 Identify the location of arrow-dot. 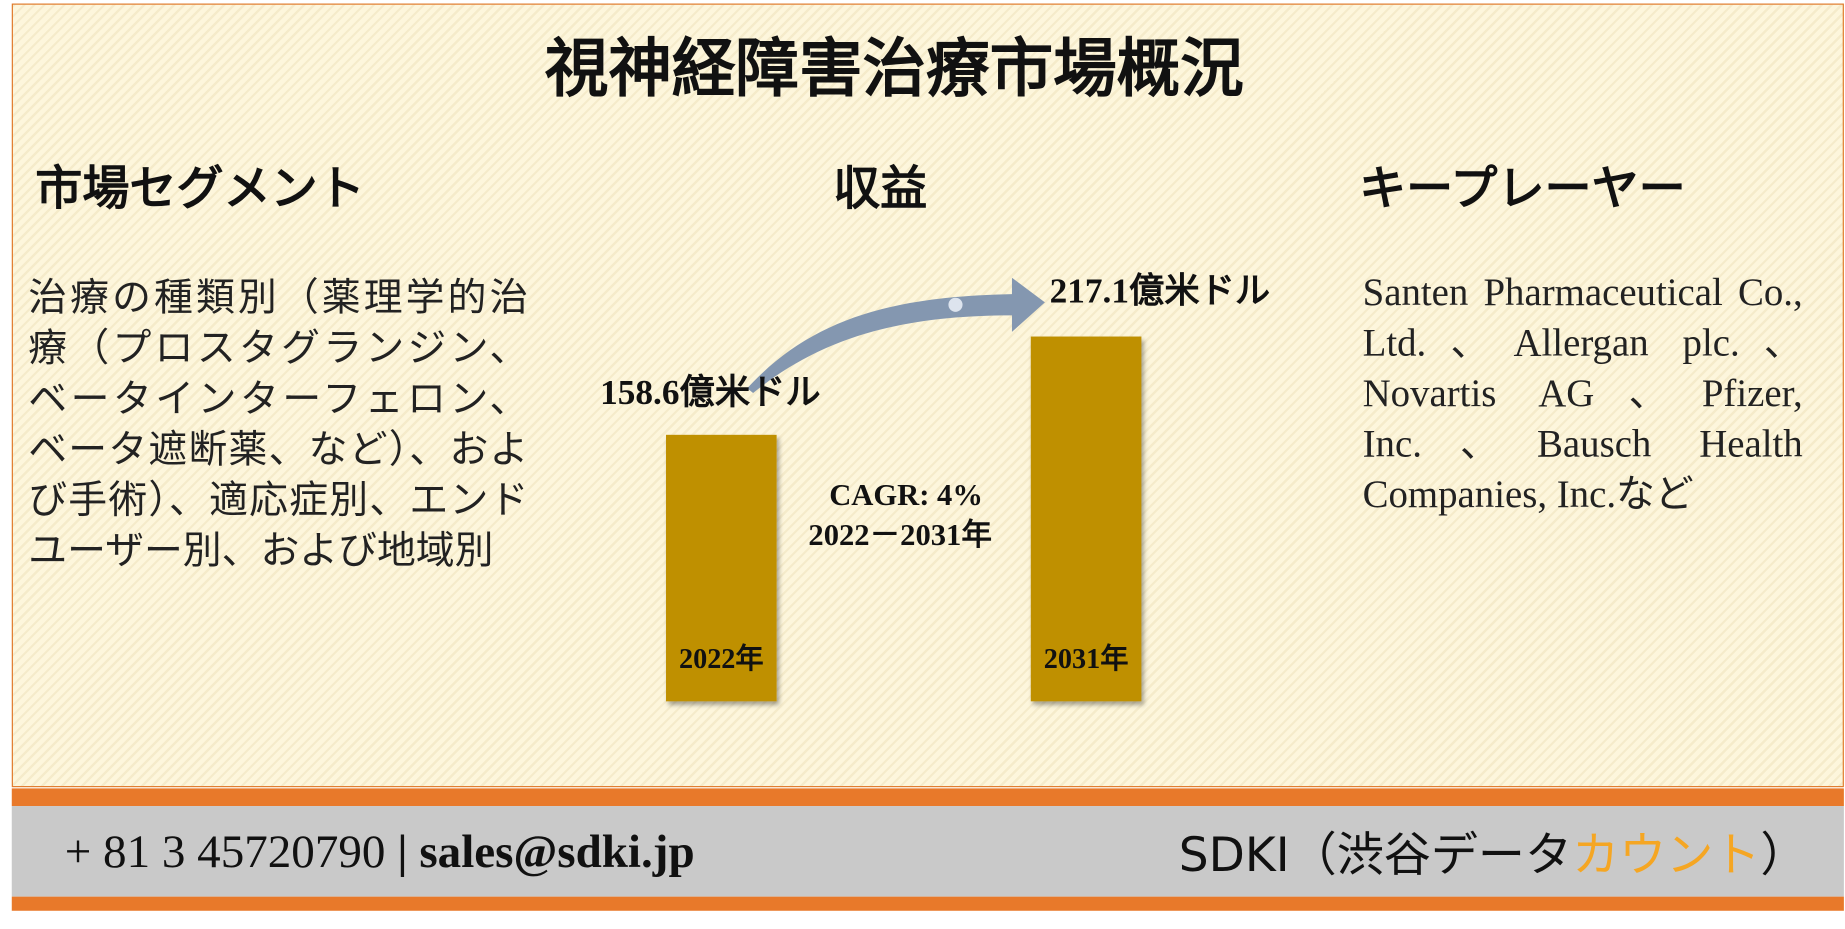
(955, 304).